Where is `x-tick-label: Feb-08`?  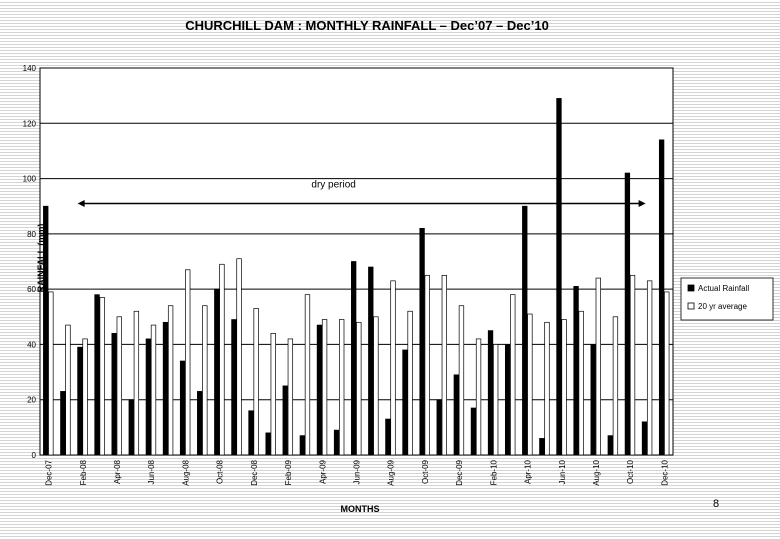
x-tick-label: Feb-08 is located at coordinates (83, 472).